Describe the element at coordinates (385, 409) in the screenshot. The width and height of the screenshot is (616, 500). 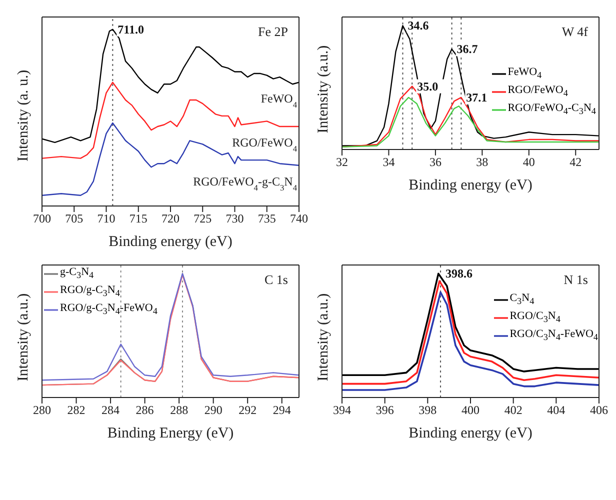
I see `x-tick-label: 396` at that location.